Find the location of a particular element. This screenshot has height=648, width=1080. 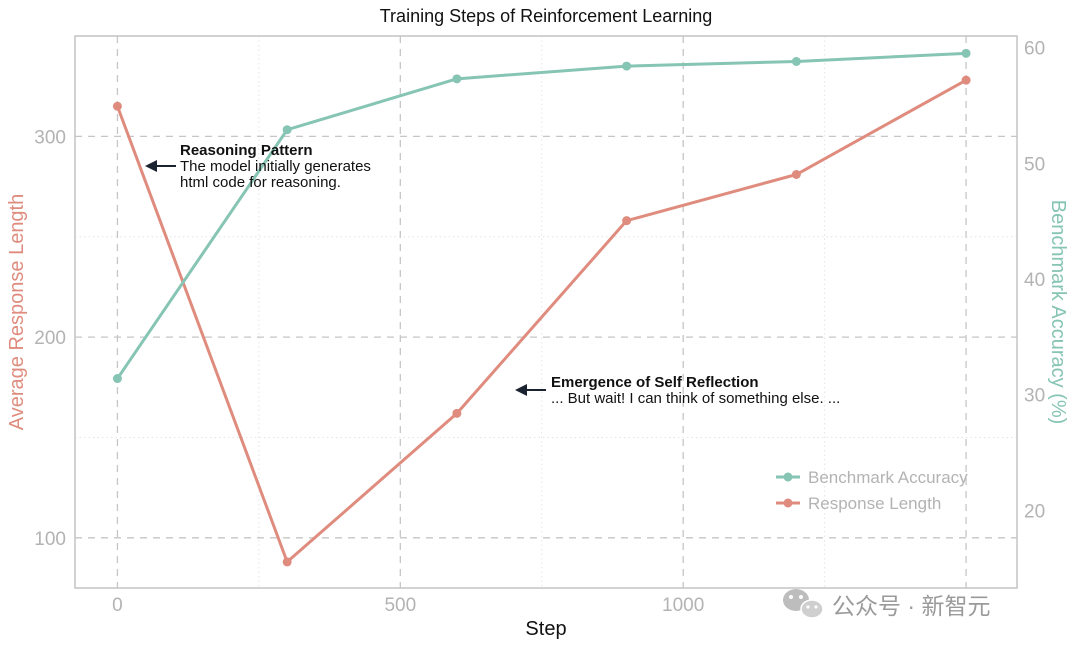

left-axis-ticks: 100 200 300 is located at coordinates (50, 338).